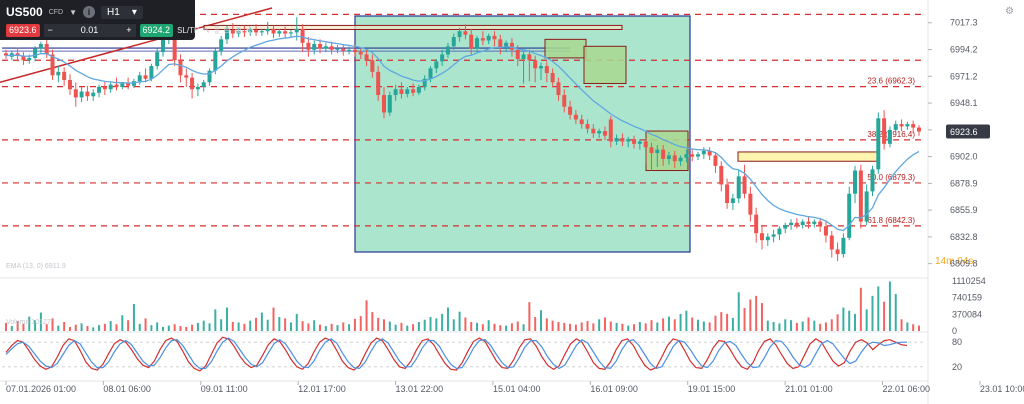  Describe the element at coordinates (250, 29) in the screenshot. I see `crosshair-icon: ✣` at that location.